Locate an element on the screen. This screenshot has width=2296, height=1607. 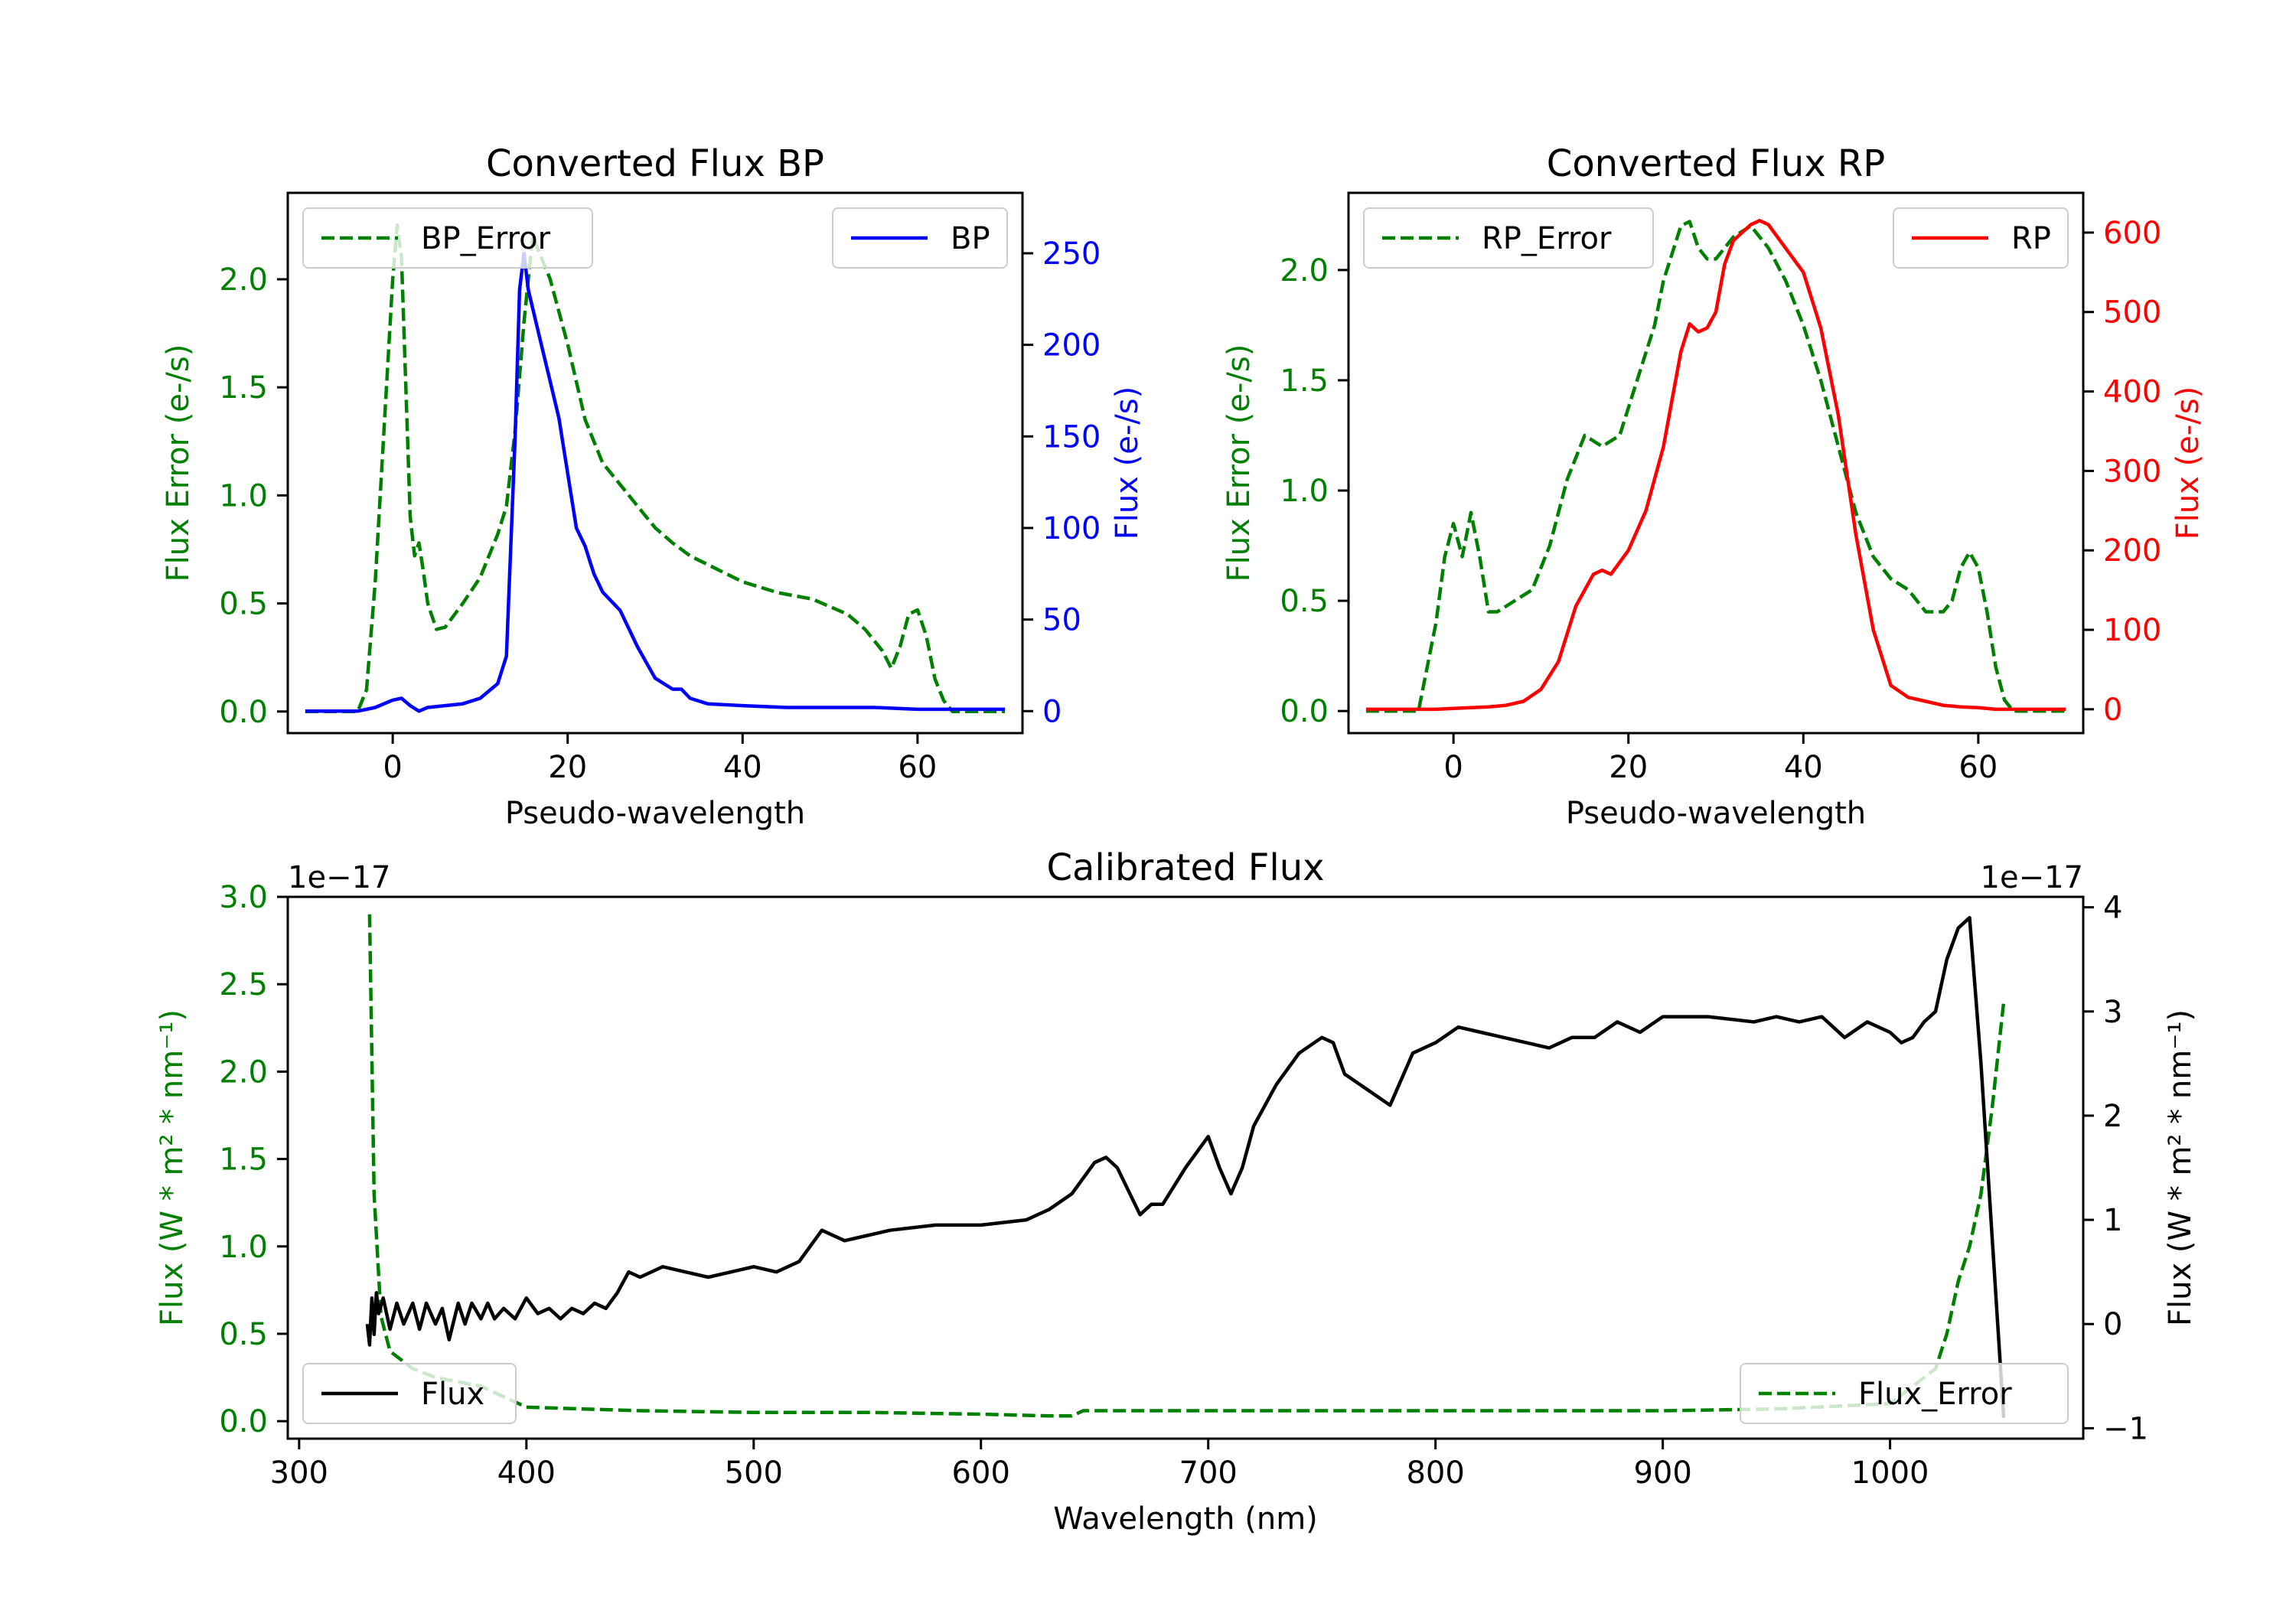
legend-label: Flux is located at coordinates (452, 1394).